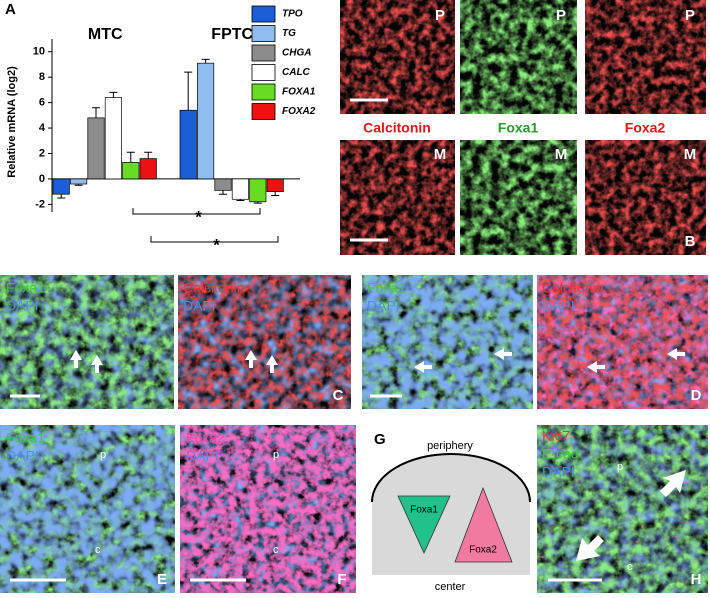 The width and height of the screenshot is (710, 598). I want to click on legend-label: TG, so click(289, 33).